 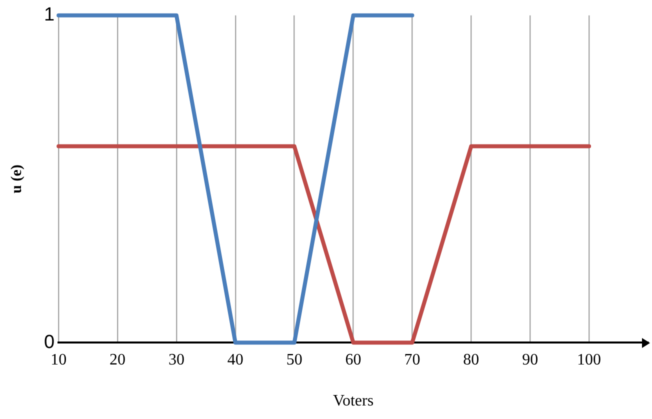 What do you see at coordinates (471, 359) in the screenshot?
I see `x-tick-label: 80` at bounding box center [471, 359].